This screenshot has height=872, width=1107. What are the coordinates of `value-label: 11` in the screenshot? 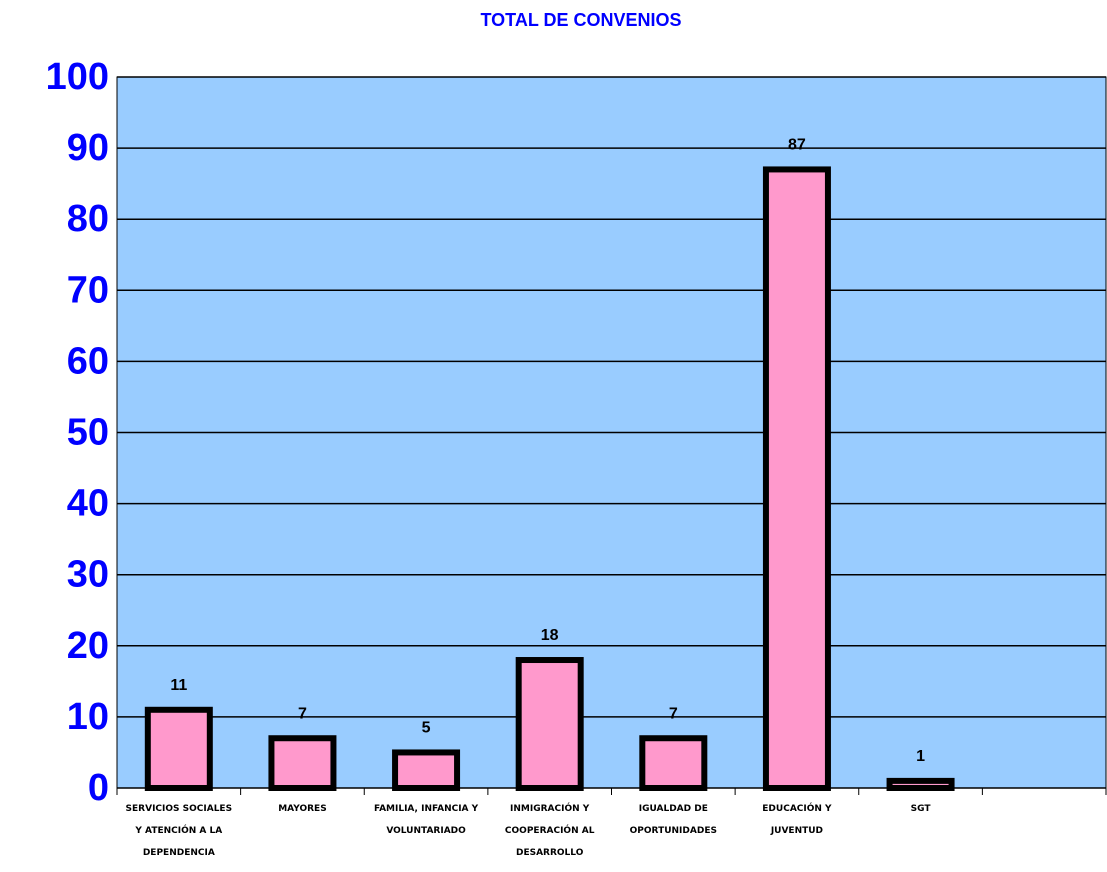 It's located at (178, 685).